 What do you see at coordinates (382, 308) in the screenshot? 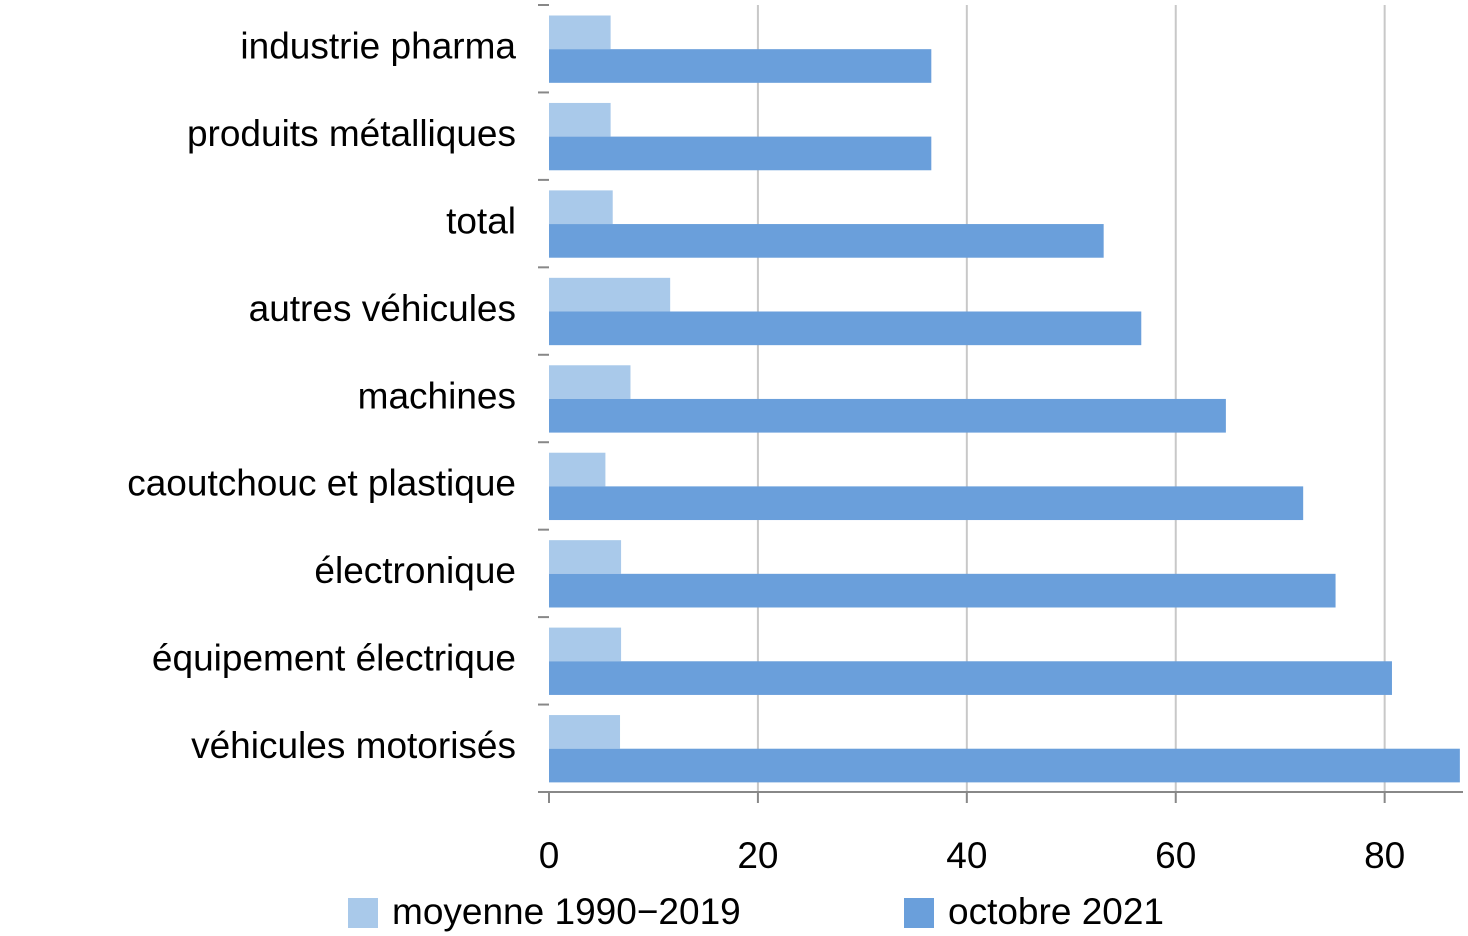
I see `y-tick-label: autres véhicules` at bounding box center [382, 308].